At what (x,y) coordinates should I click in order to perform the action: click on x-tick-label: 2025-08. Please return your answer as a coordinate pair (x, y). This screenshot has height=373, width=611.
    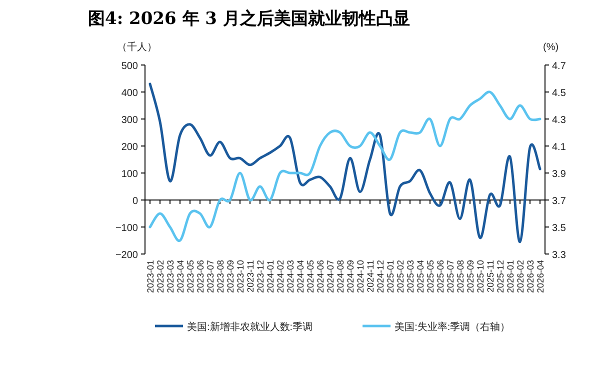
    Looking at the image, I should click on (461, 277).